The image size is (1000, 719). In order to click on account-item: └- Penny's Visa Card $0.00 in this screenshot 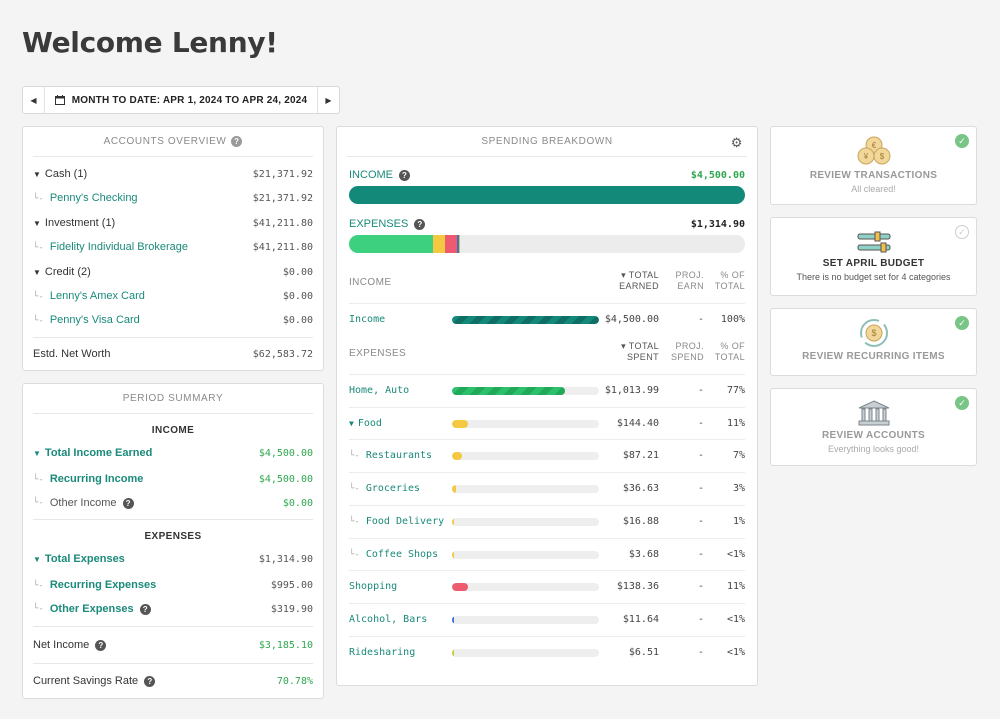, I will do `click(173, 320)`.